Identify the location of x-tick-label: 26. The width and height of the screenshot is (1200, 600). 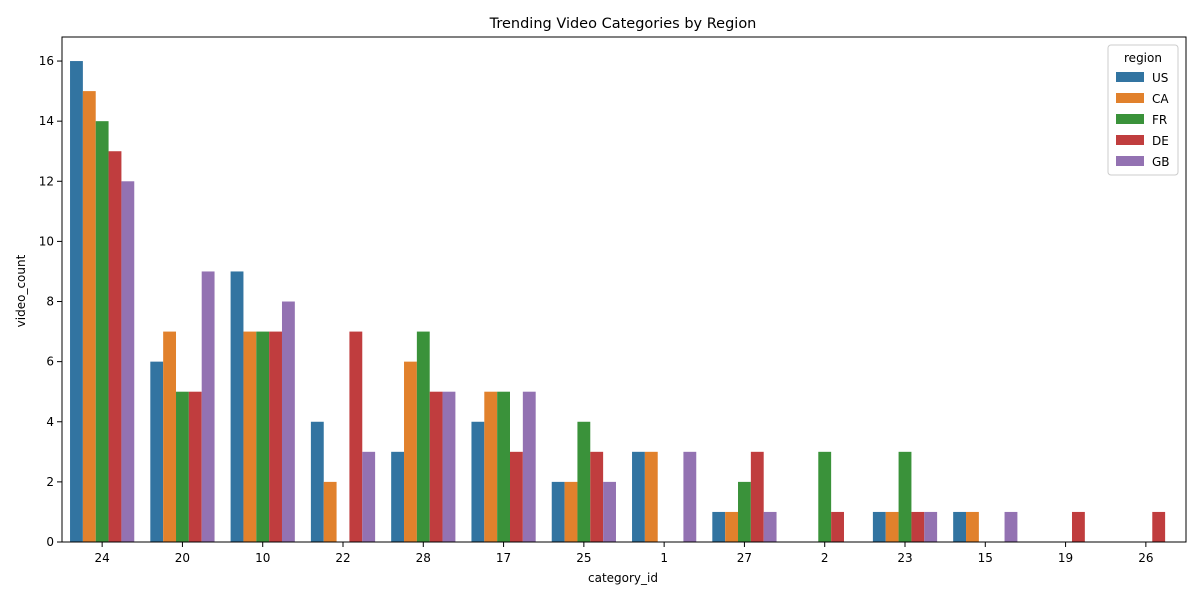
(1145, 558).